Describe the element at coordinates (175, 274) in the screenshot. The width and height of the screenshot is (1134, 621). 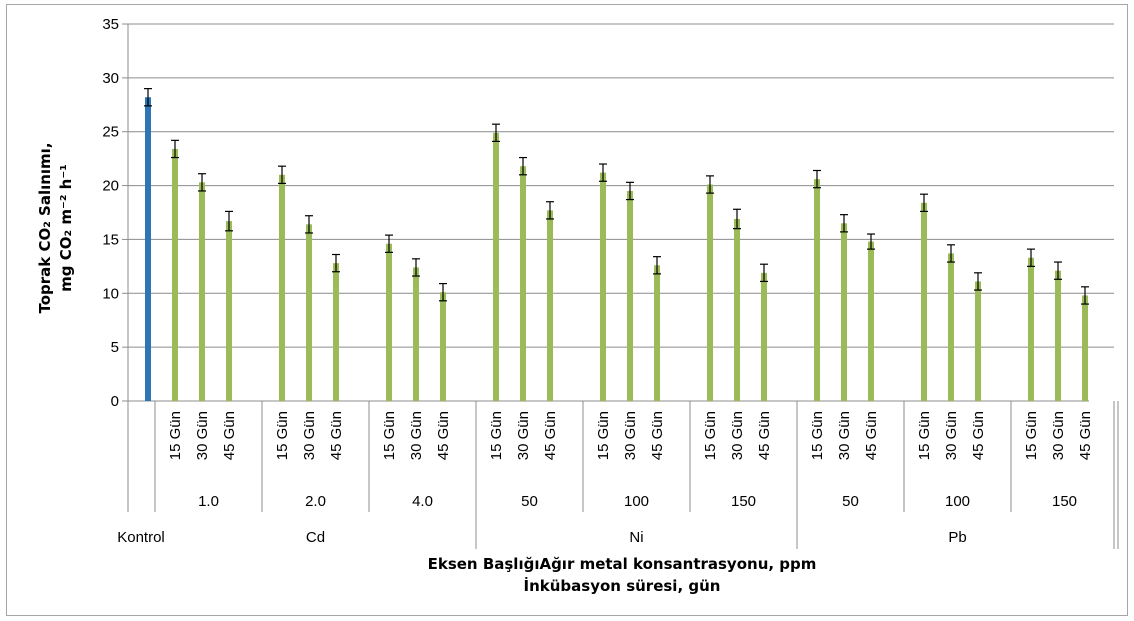
I see `bar-Cd-1.0-1` at that location.